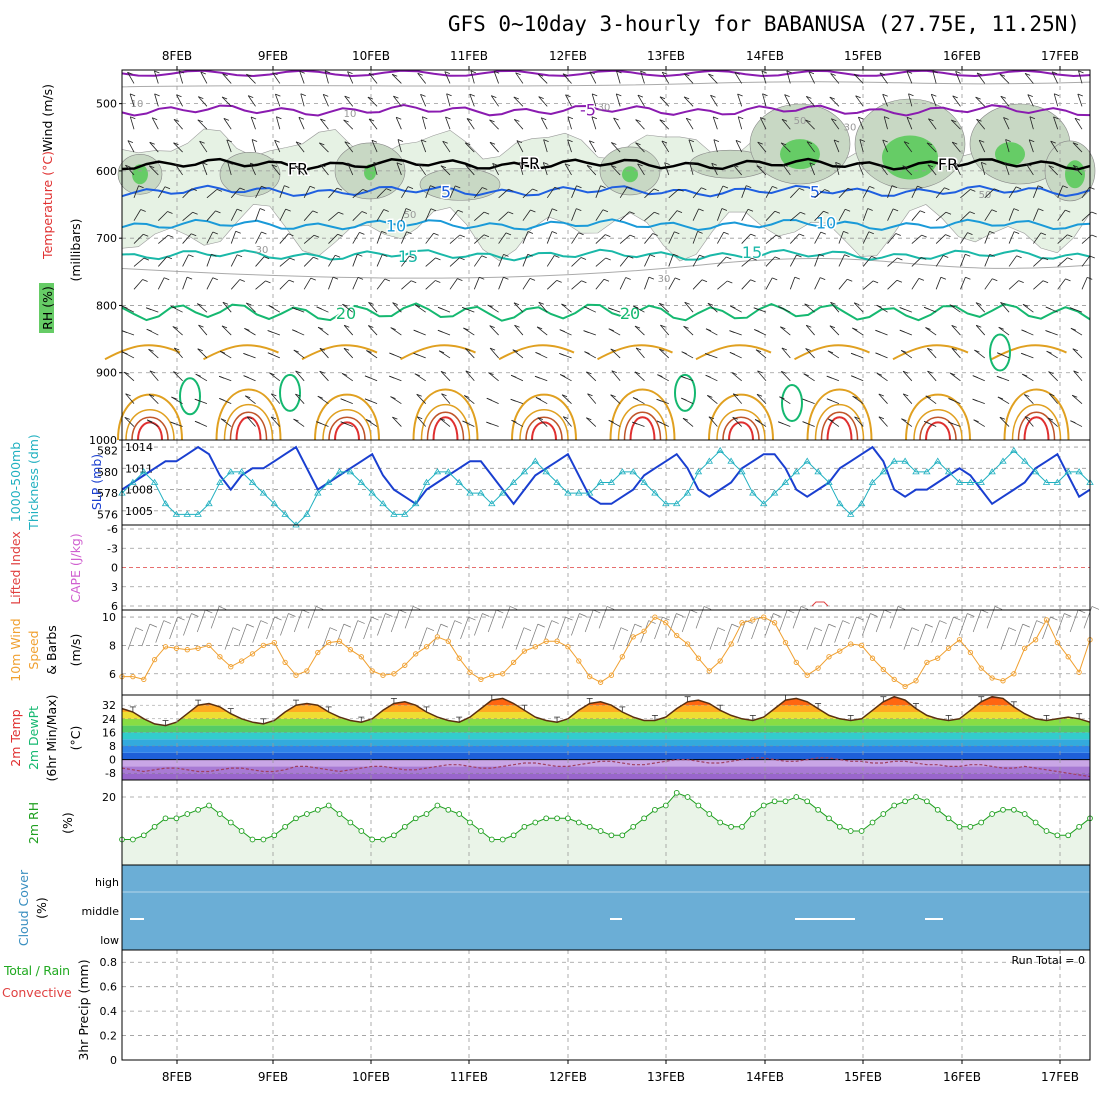 The height and width of the screenshot is (1100, 1100). I want to click on date-label-bottom: 9FEB, so click(273, 1077).